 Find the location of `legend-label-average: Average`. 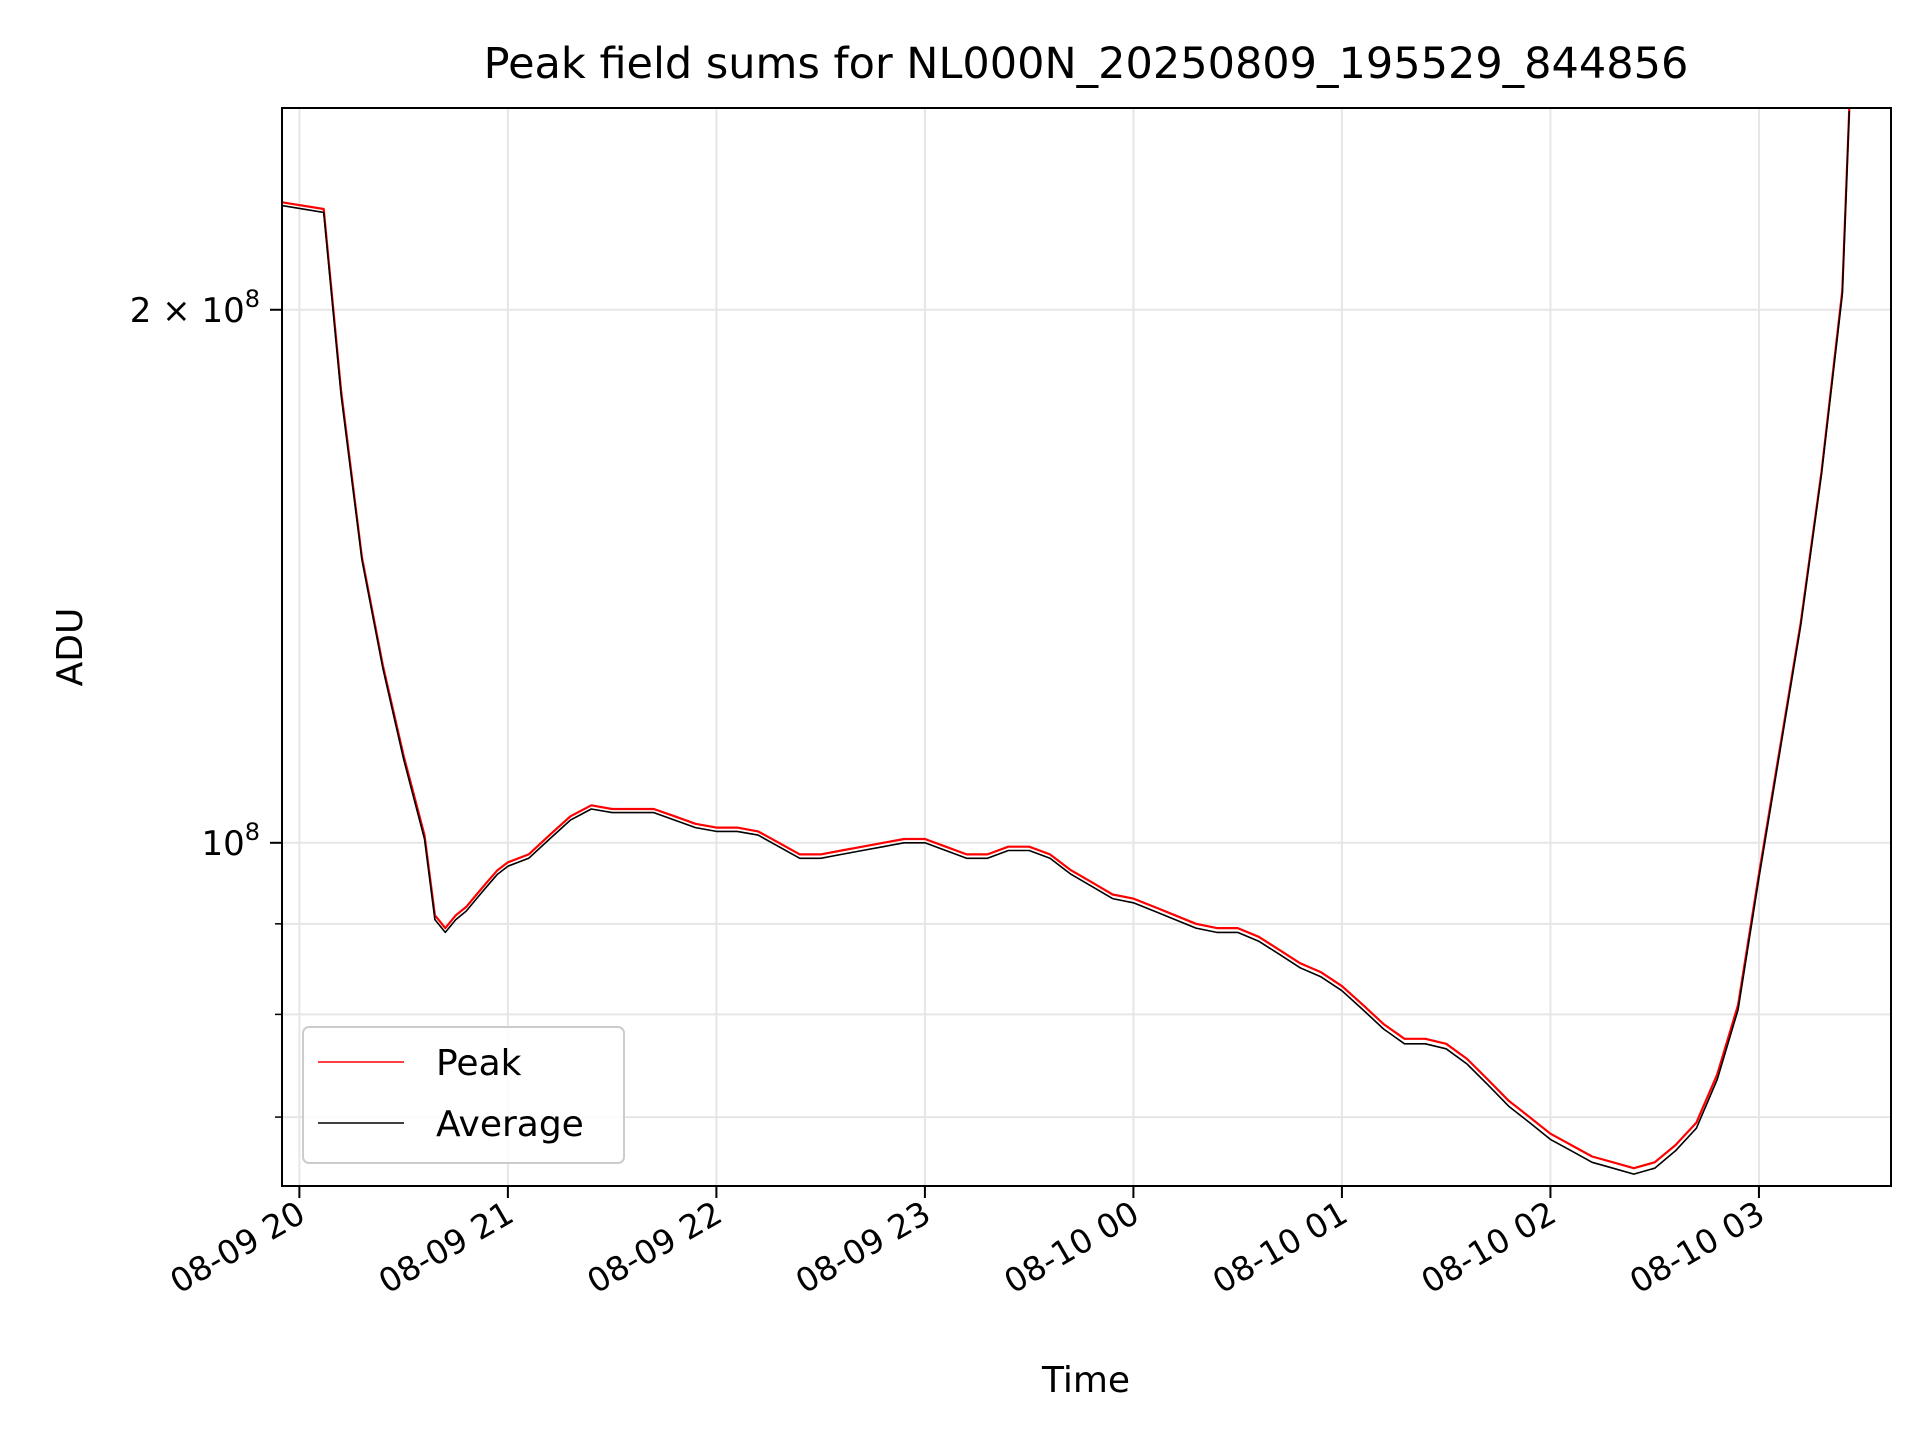

legend-label-average: Average is located at coordinates (510, 1124).